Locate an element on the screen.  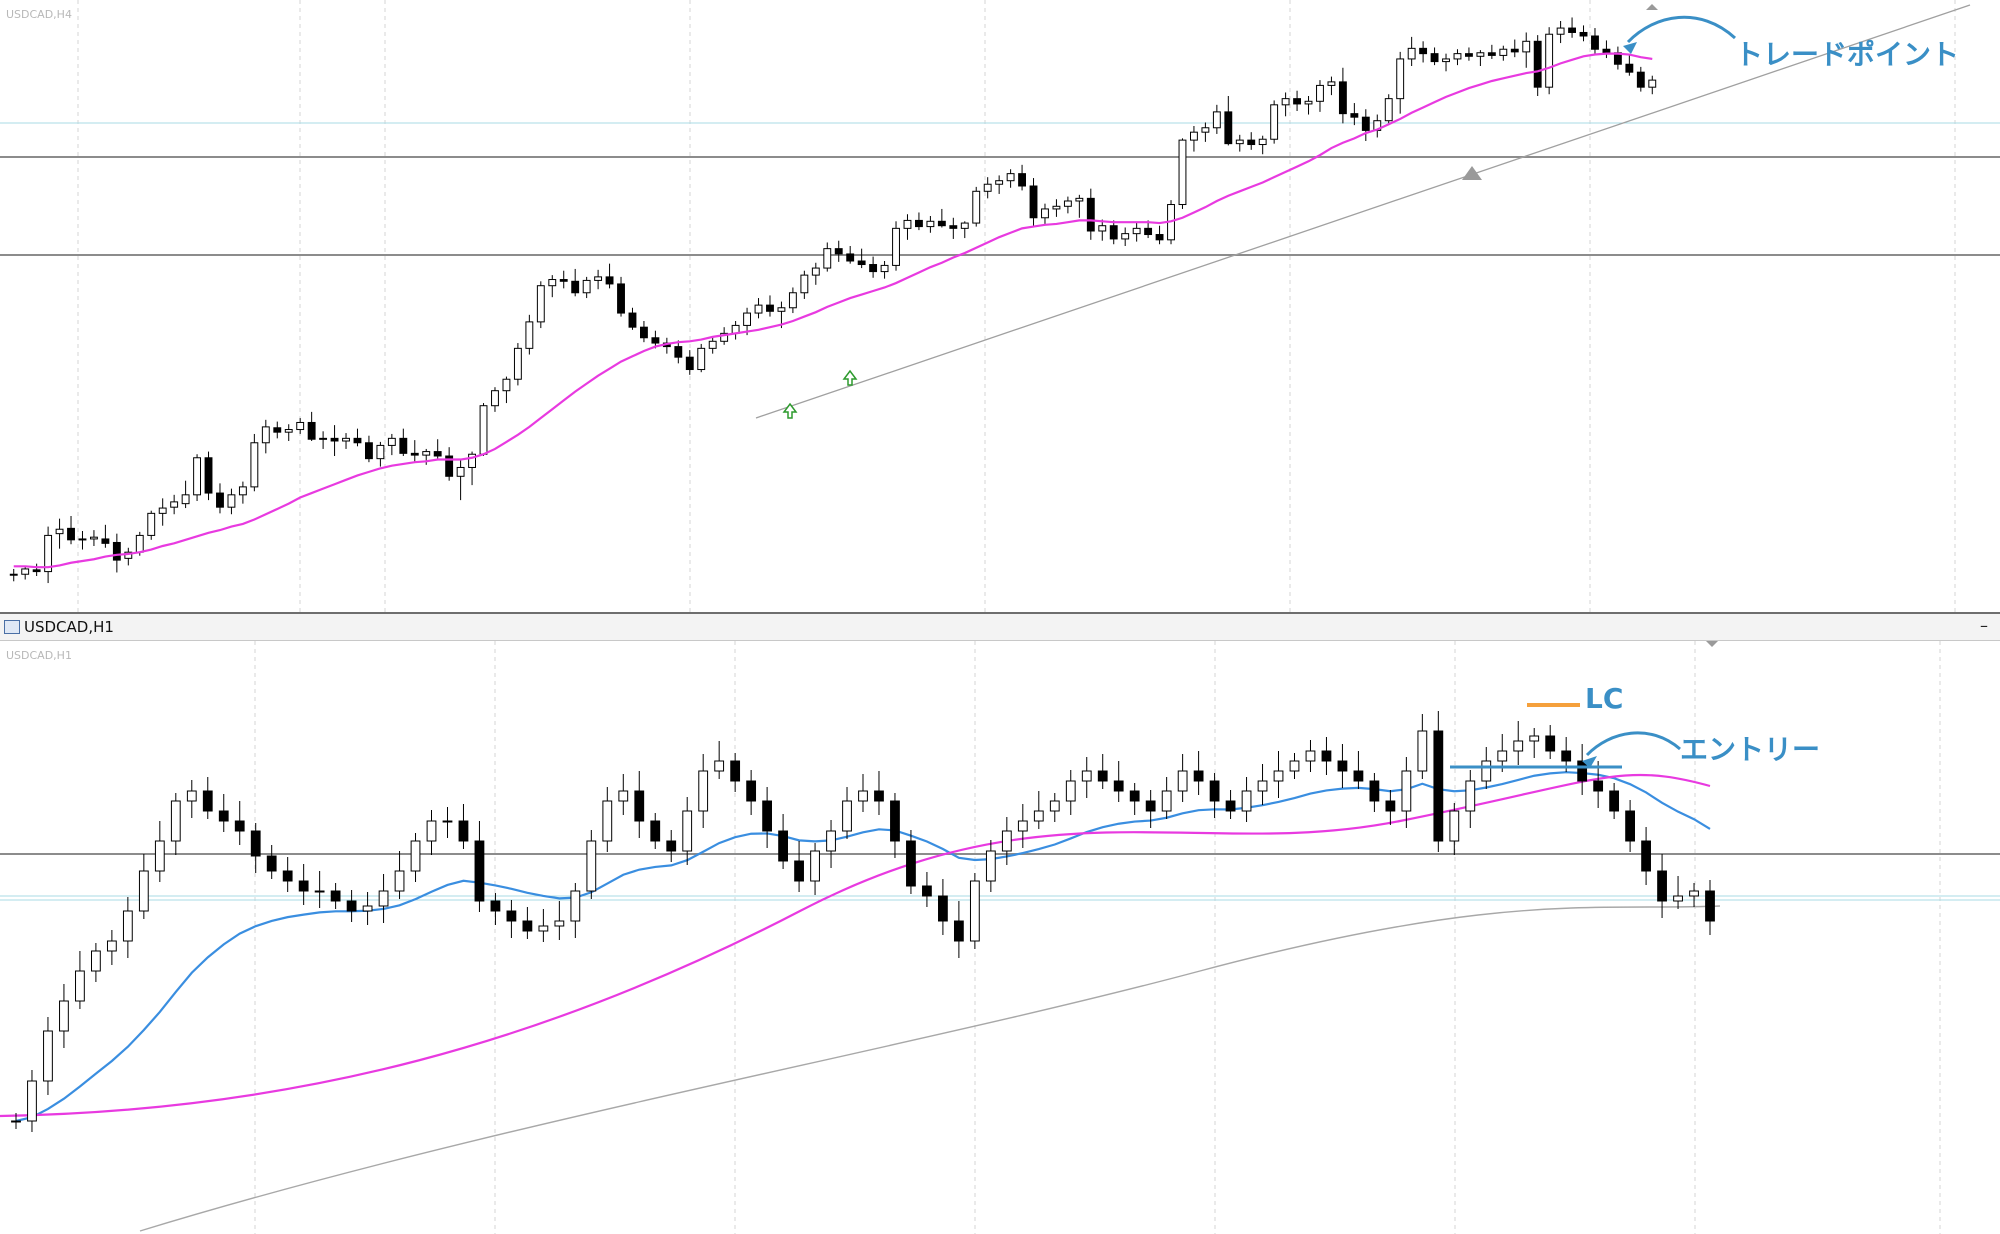
h1-level-lines is located at coordinates (1000, 877).